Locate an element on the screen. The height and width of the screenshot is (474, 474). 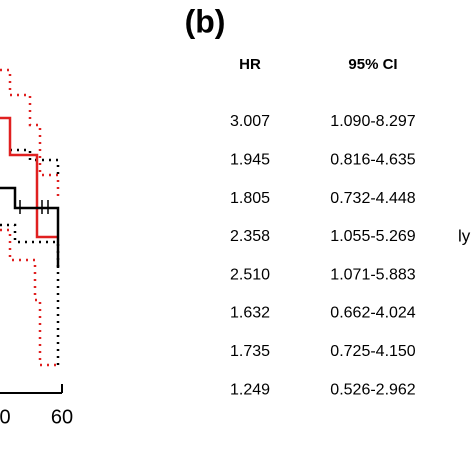
ci-cell: 0.526-2.962 is located at coordinates (373, 389).